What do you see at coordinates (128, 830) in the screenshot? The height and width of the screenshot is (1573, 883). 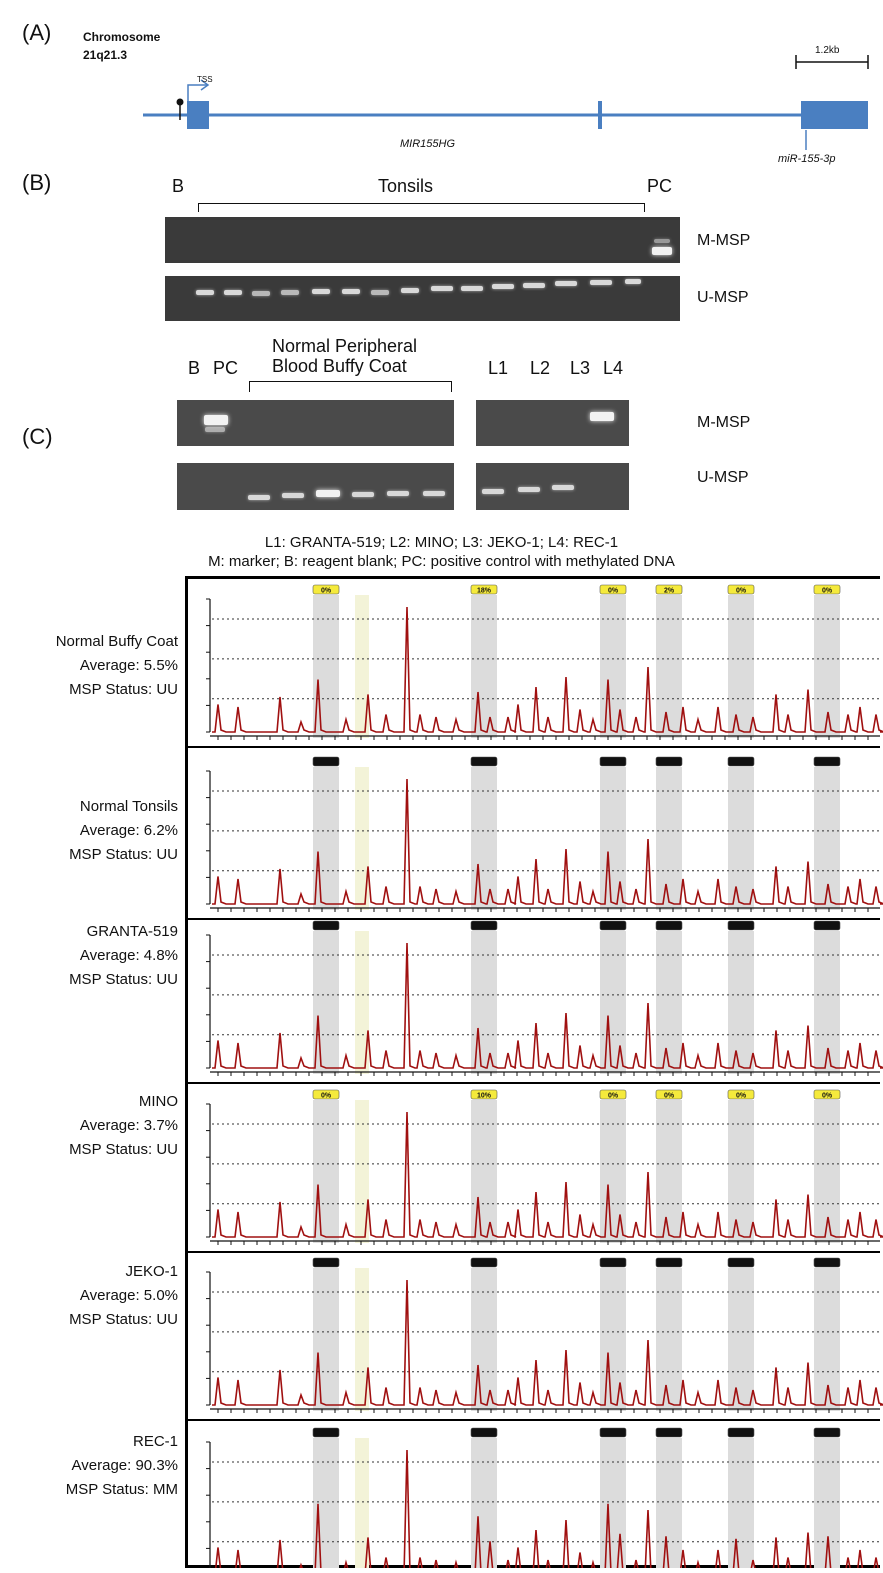 I see `trace-average: Average: 6.2%` at bounding box center [128, 830].